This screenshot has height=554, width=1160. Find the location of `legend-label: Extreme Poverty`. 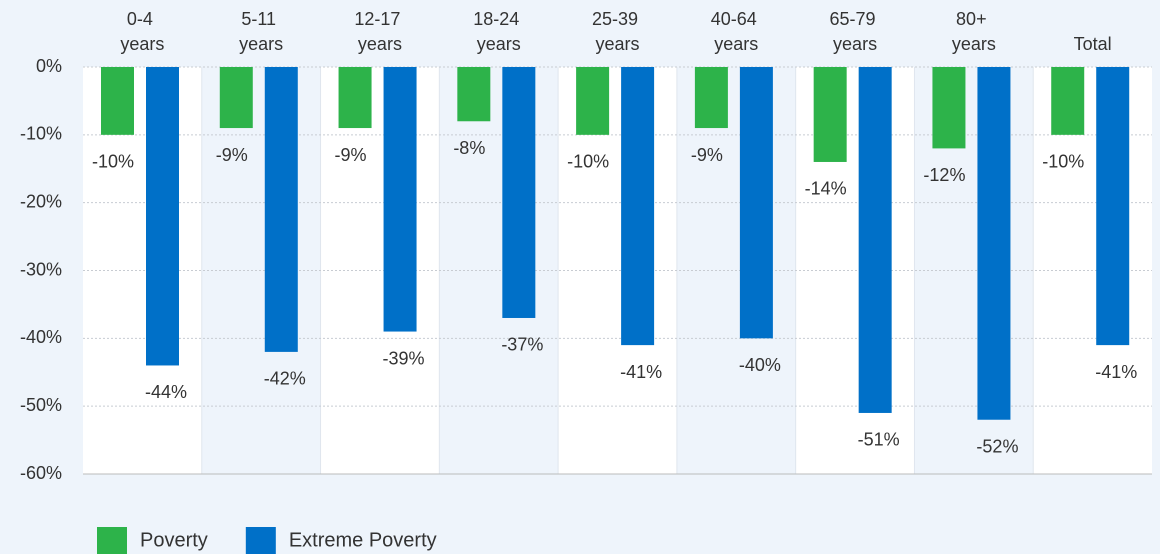

legend-label: Extreme Poverty is located at coordinates (363, 540).